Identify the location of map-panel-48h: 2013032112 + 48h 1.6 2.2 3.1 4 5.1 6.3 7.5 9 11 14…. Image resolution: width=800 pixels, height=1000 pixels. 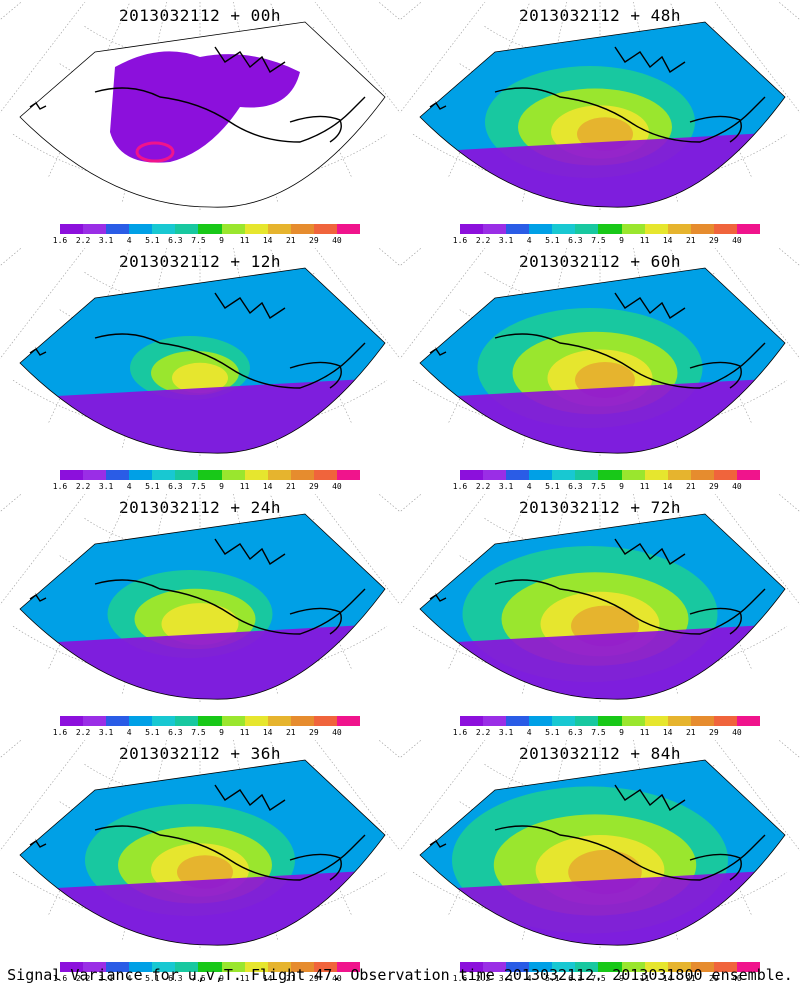
(600, 125).